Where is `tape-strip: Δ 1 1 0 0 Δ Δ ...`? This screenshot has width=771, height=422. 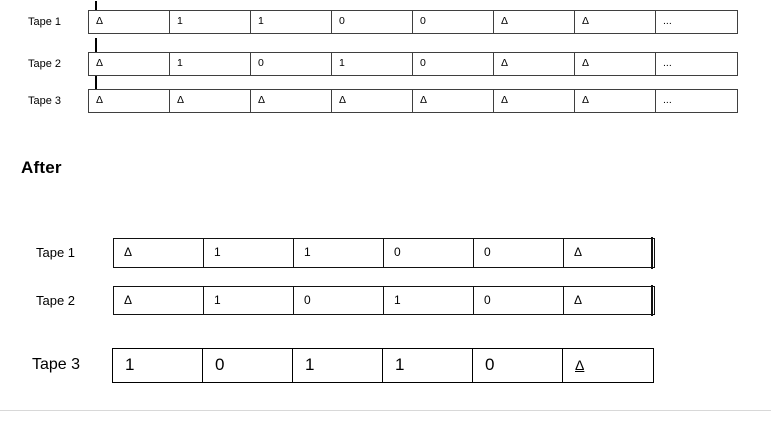
tape-strip: Δ 1 1 0 0 Δ Δ ... is located at coordinates (413, 22).